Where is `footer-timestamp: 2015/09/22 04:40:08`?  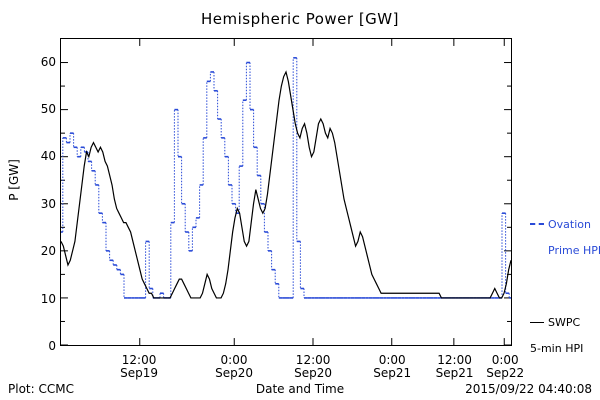 footer-timestamp: 2015/09/22 04:40:08 is located at coordinates (528, 389).